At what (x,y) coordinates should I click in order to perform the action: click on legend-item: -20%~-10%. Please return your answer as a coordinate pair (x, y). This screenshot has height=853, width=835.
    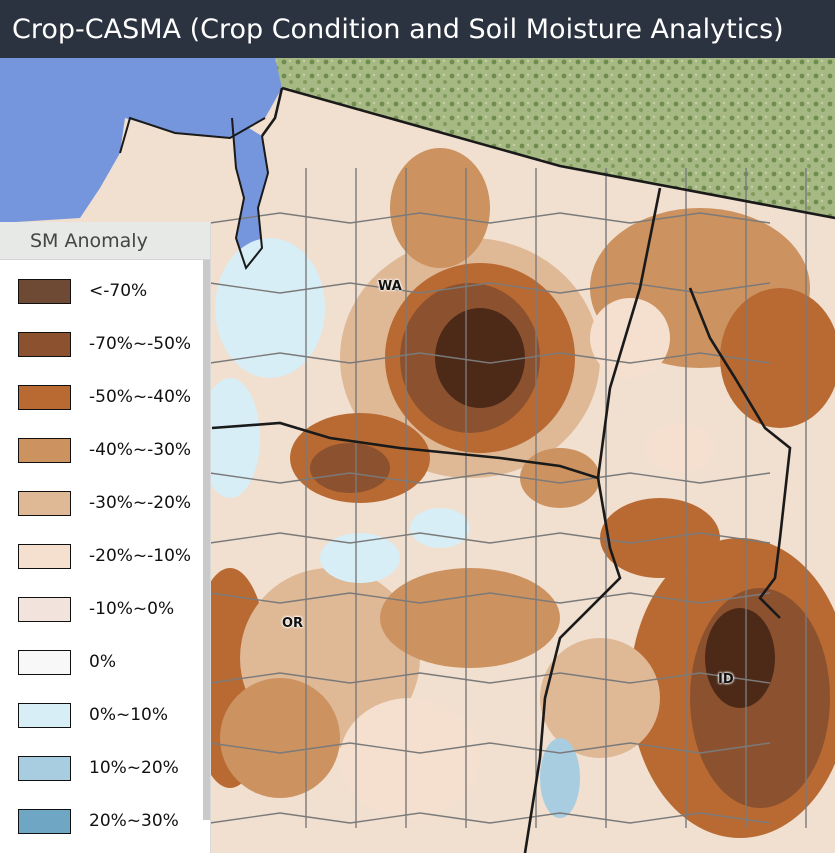
    Looking at the image, I should click on (104, 556).